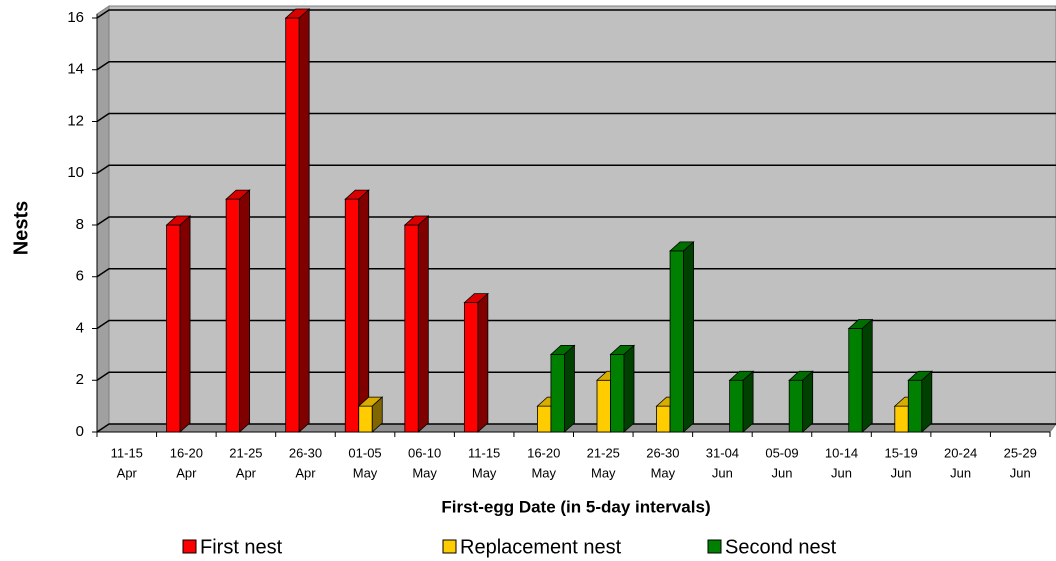 This screenshot has width=1056, height=561. I want to click on x-tick-label: 11-15, so click(127, 452).